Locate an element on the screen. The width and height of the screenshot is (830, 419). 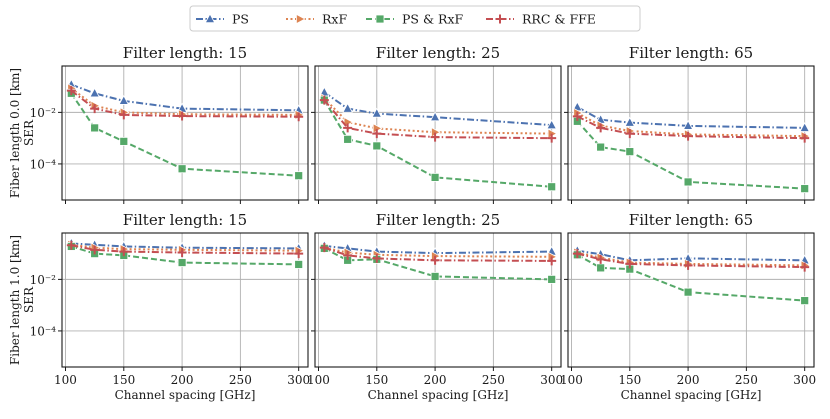
row-label: Fiber length 1.0 [km] is located at coordinates (15, 300).